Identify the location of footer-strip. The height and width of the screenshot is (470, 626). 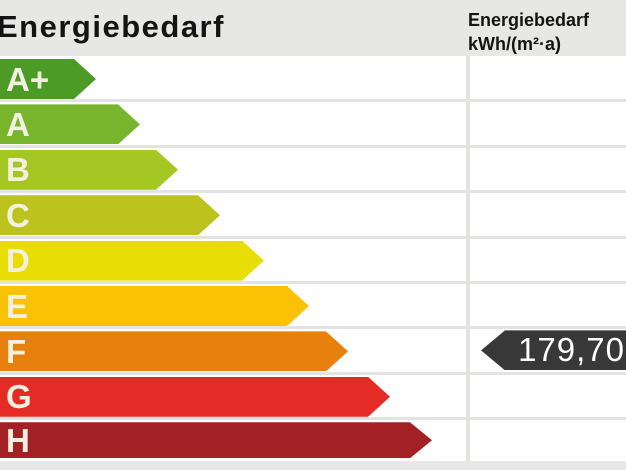
(313, 465).